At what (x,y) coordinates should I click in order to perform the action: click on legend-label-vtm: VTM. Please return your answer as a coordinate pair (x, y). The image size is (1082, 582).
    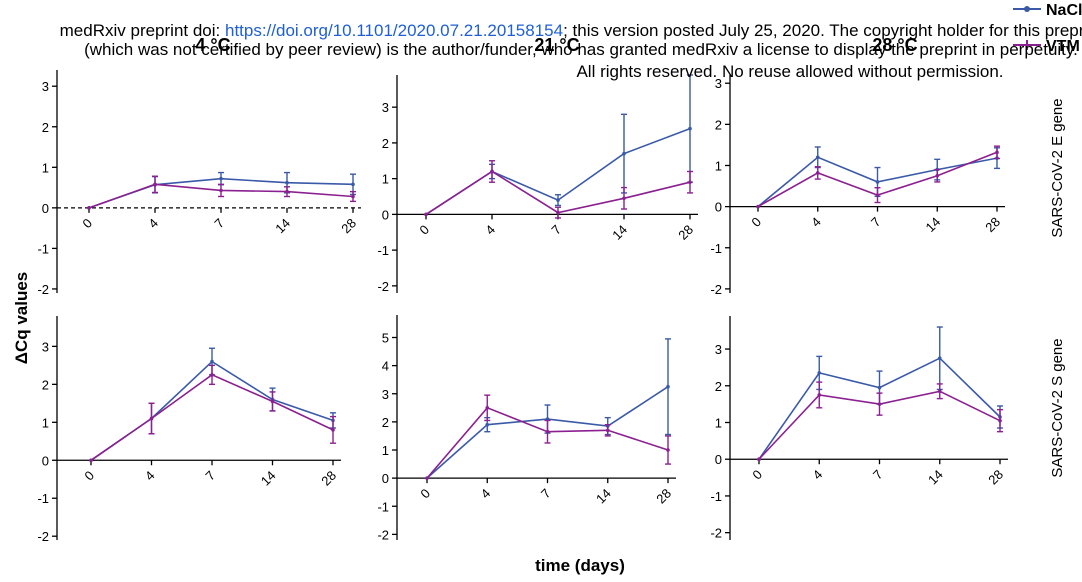
    Looking at the image, I should click on (1063, 46).